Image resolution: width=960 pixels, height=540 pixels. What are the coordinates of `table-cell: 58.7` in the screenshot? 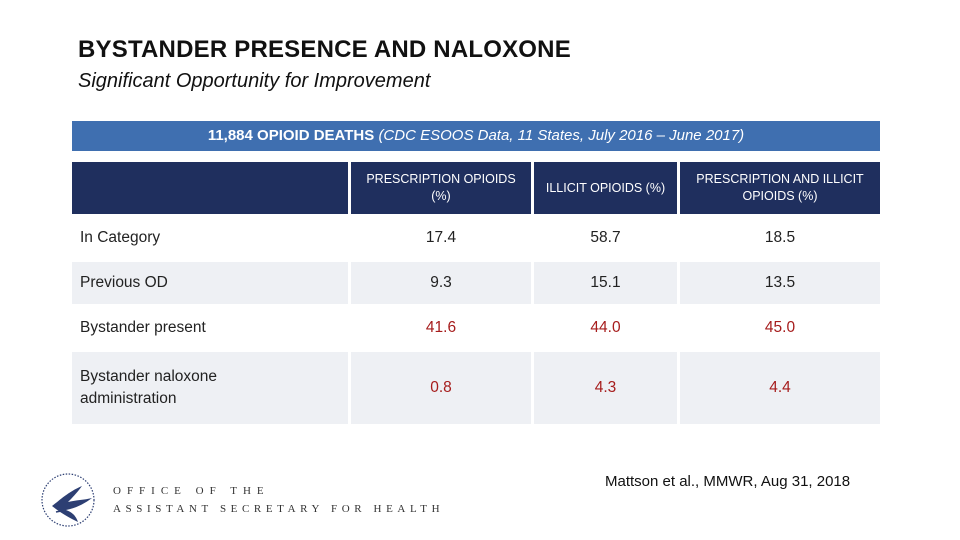 It's located at (605, 238).